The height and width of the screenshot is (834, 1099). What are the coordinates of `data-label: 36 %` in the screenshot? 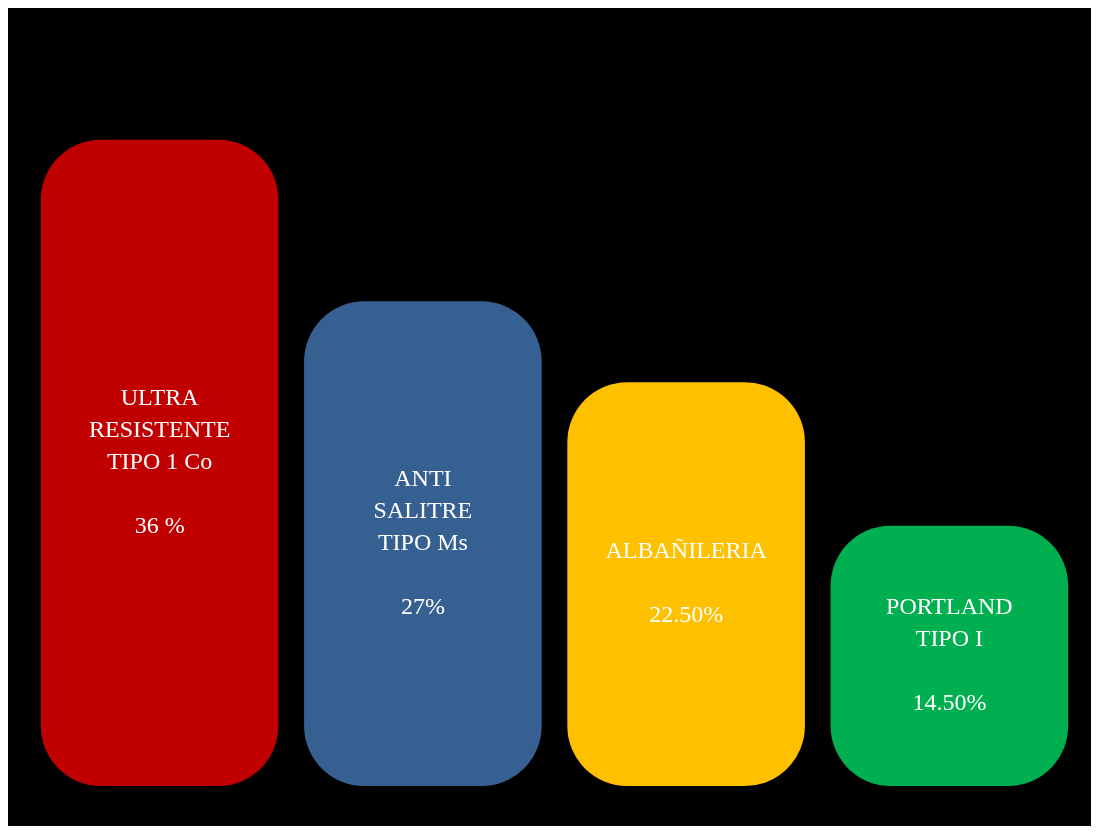 It's located at (159, 525).